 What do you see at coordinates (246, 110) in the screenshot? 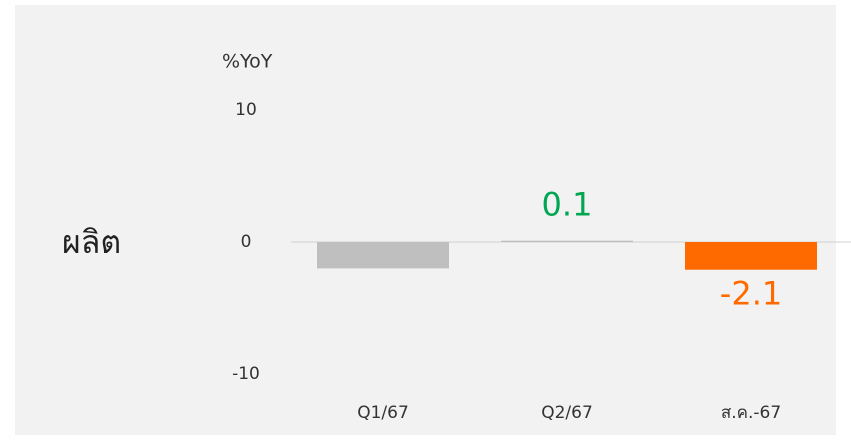
I see `y-tick-label: 10` at bounding box center [246, 110].